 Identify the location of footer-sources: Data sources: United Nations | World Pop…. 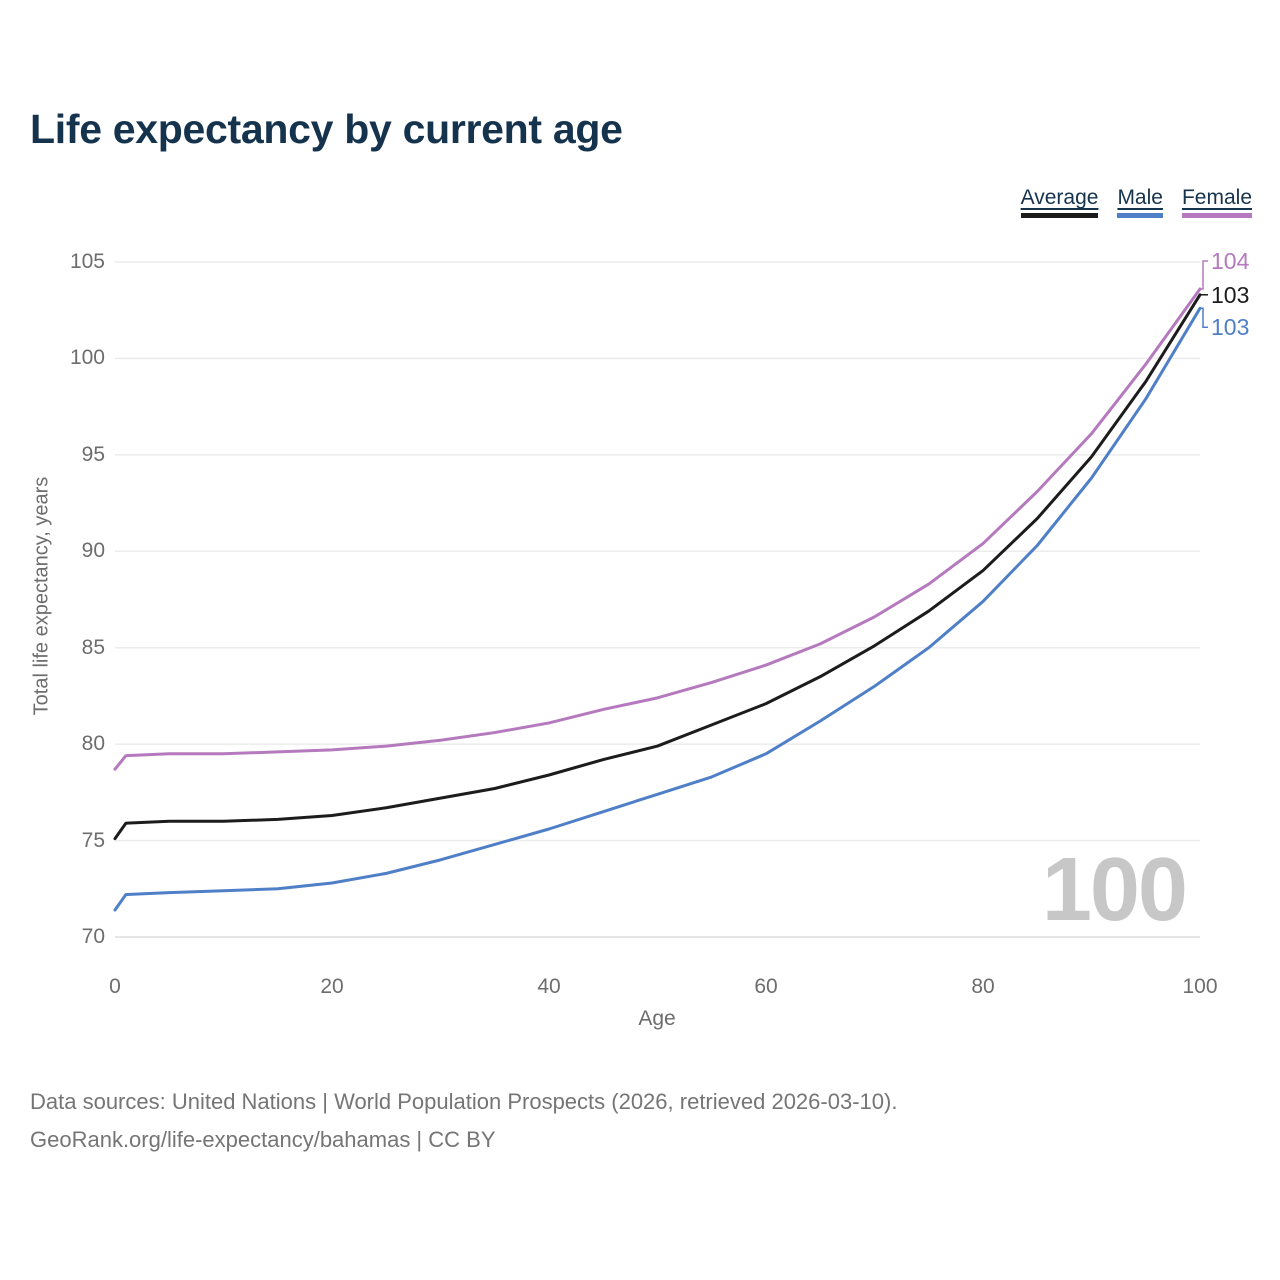
(464, 1101).